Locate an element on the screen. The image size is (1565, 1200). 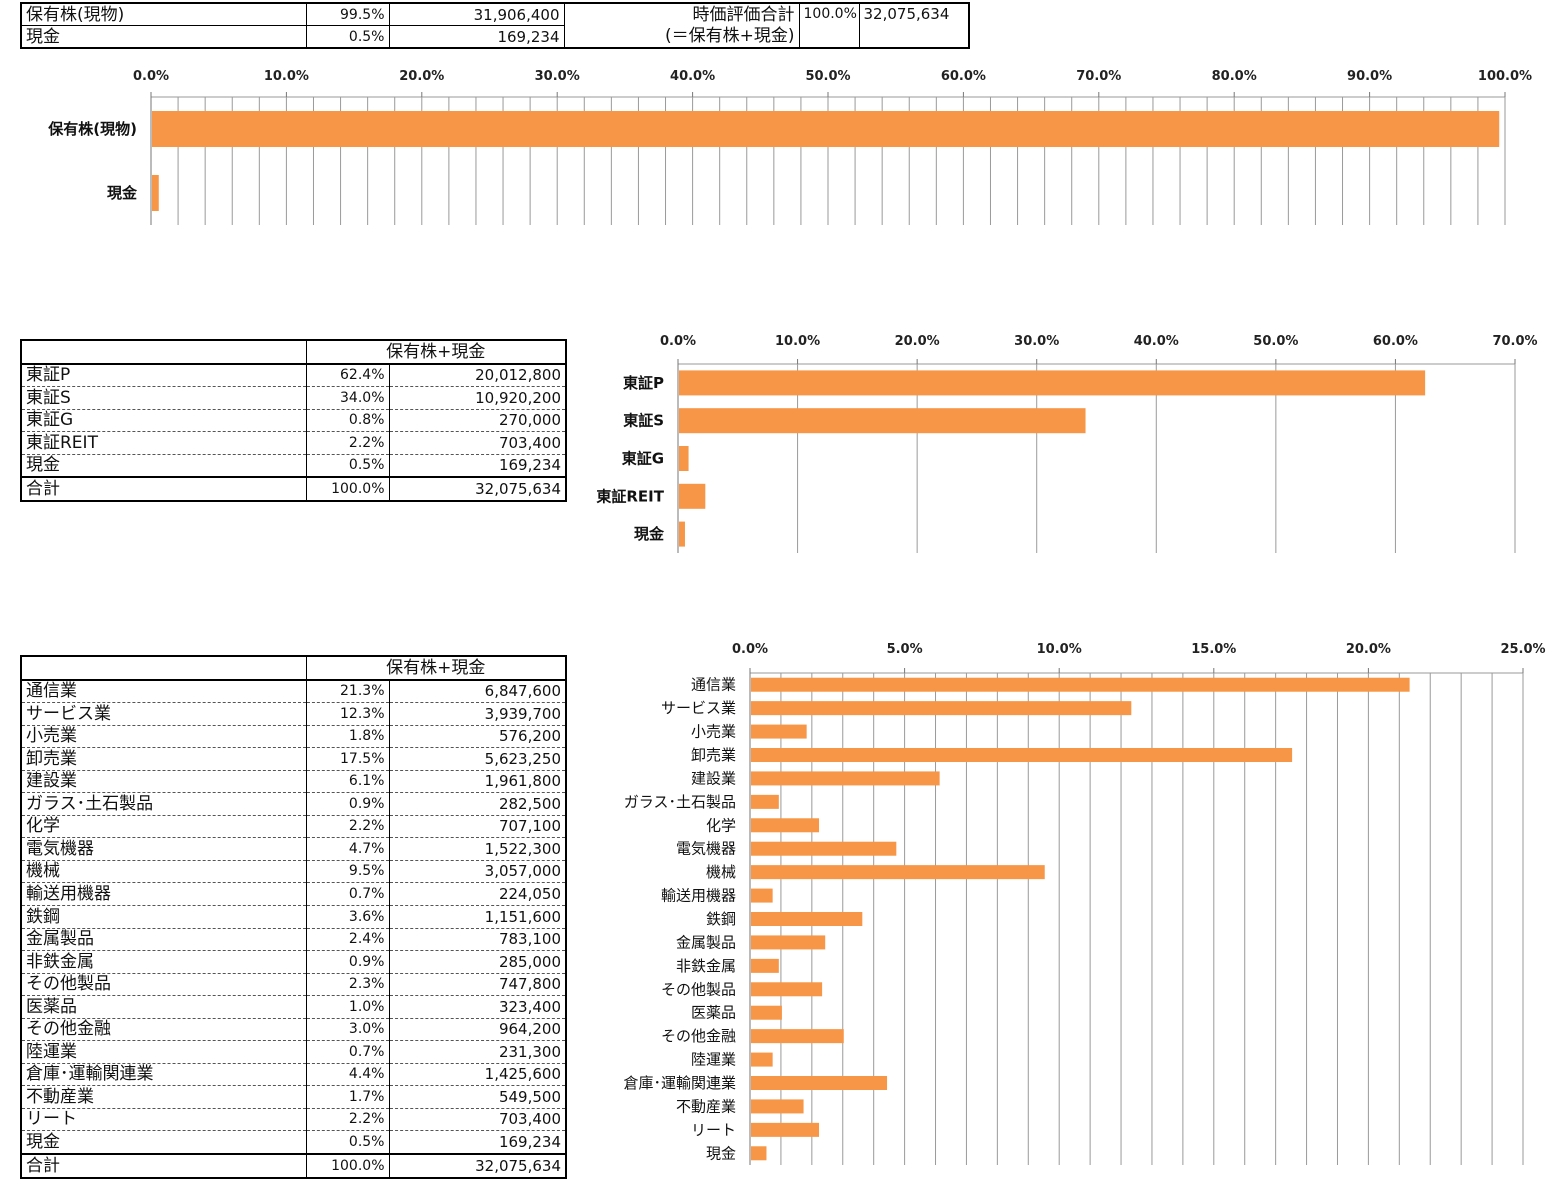
category-label: 不動産業 is located at coordinates (706, 1106).